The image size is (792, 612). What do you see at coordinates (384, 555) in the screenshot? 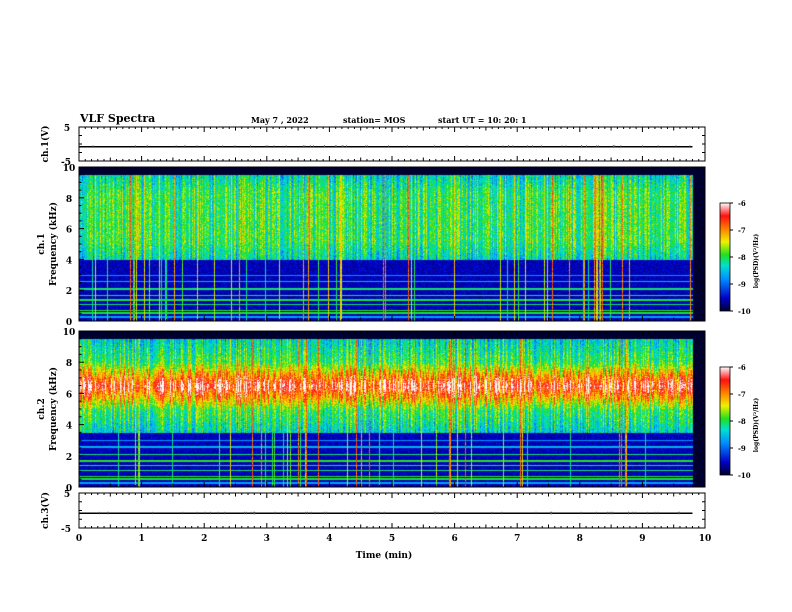
I see `x-axis-label: Time (min)` at bounding box center [384, 555].